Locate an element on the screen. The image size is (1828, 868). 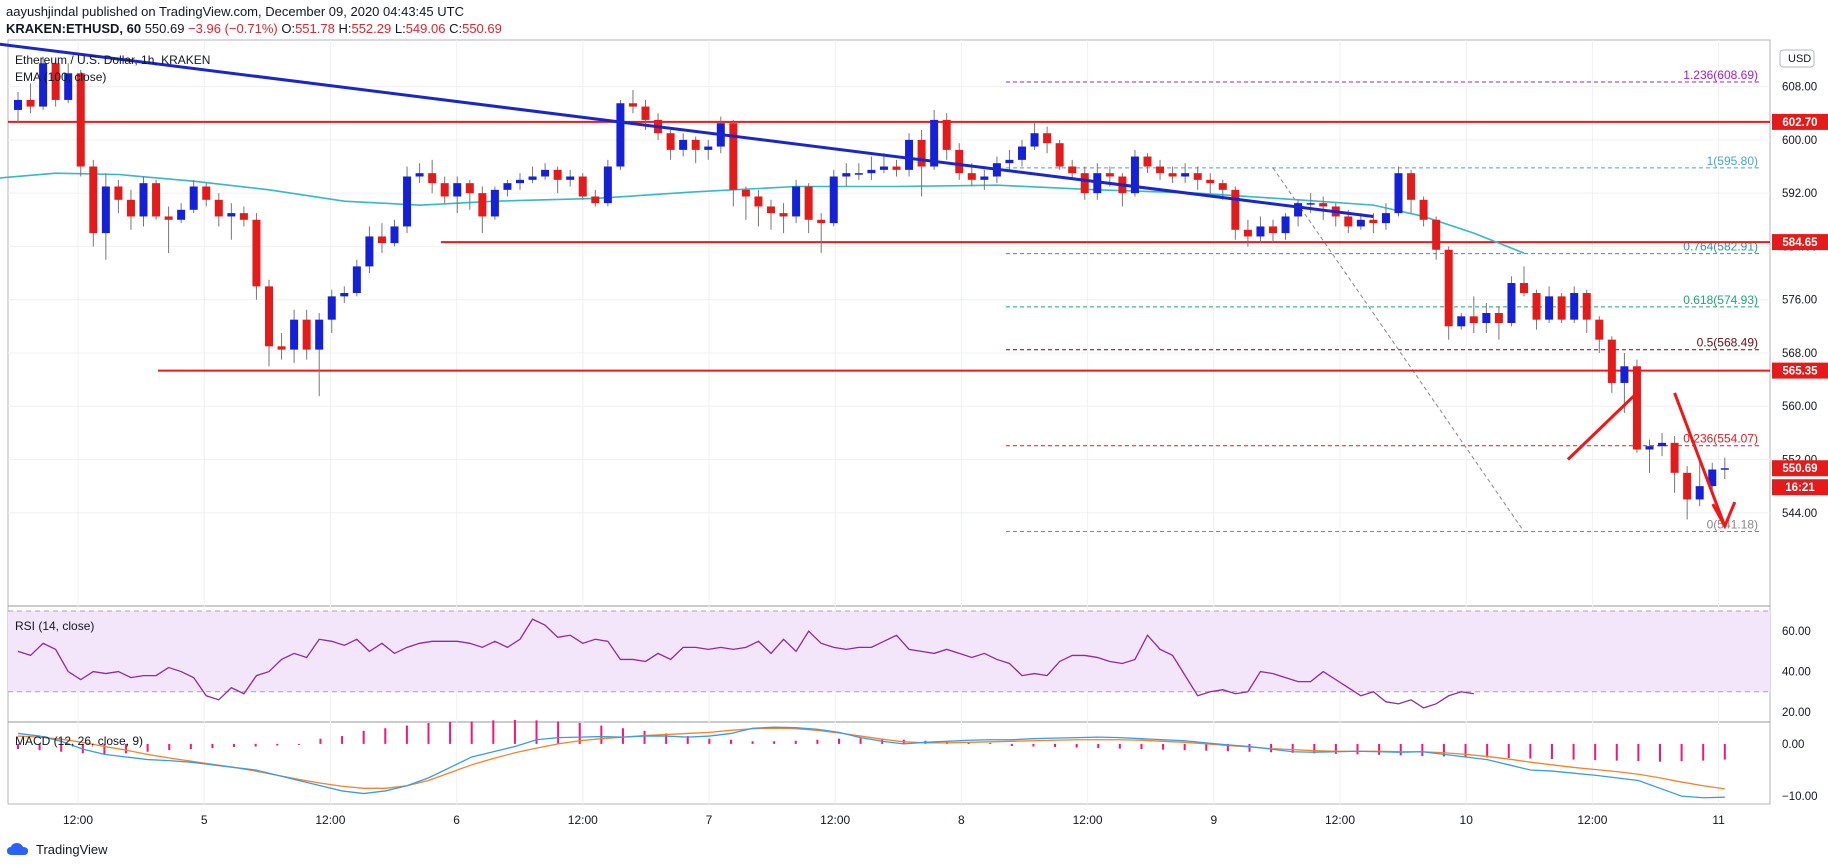
y-tick-label: 576.00 is located at coordinates (1799, 301).